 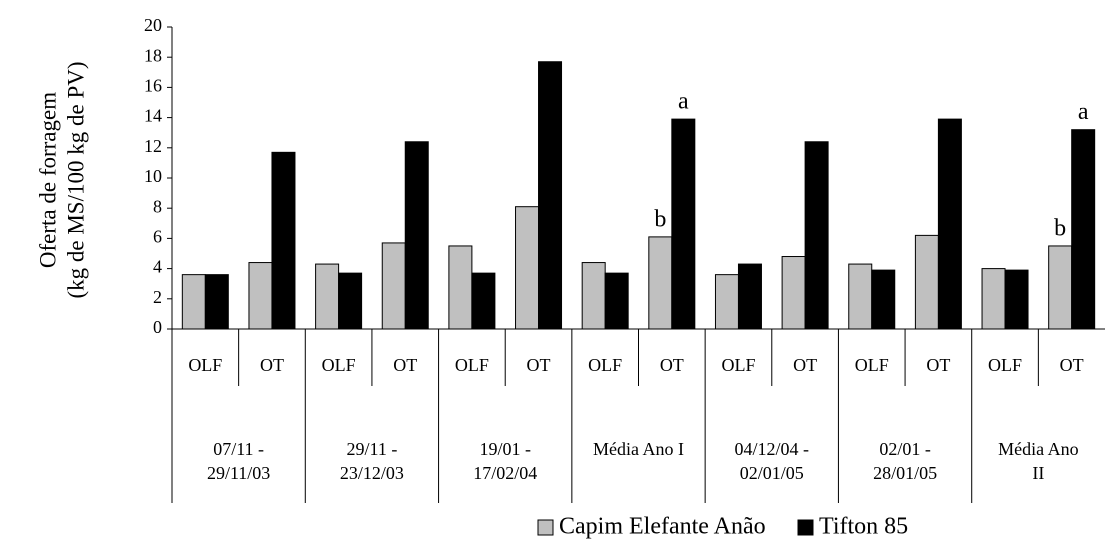 I want to click on group-label: 29/11/03, so click(x=238, y=473).